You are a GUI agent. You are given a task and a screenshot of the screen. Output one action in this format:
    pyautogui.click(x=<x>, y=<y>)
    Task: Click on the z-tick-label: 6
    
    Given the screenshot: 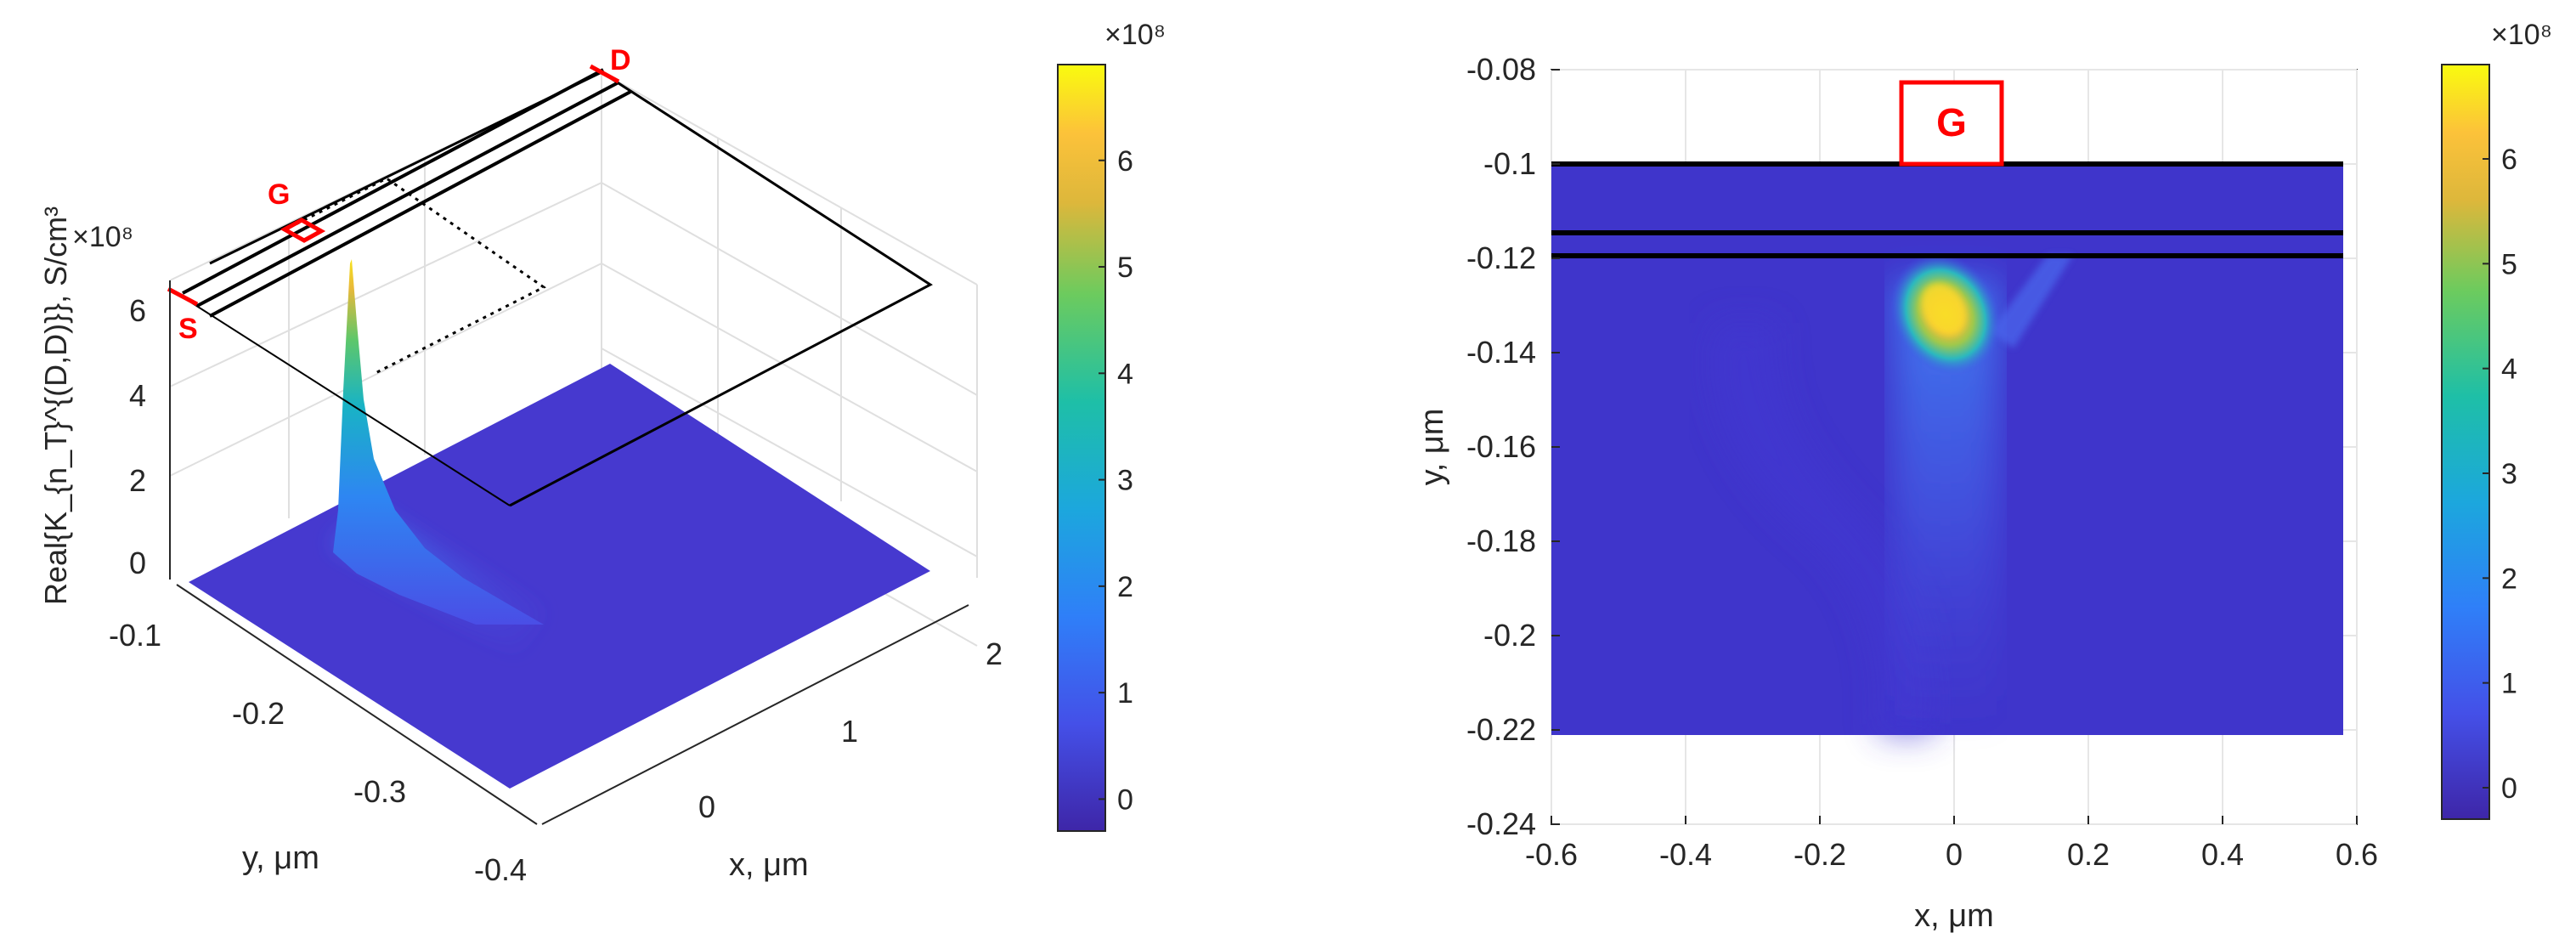 What is the action you would take?
    pyautogui.click(x=137, y=310)
    